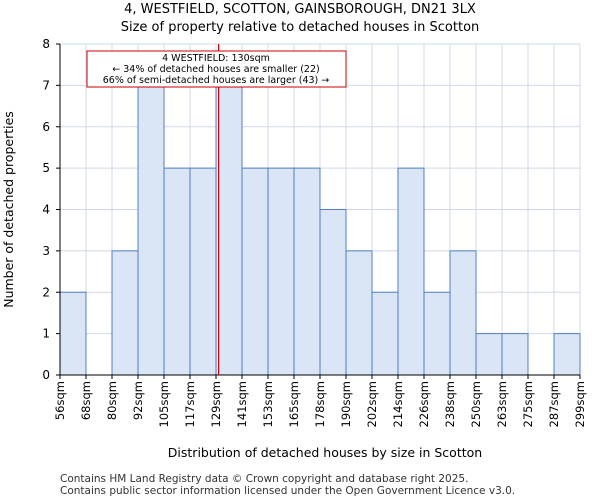  I want to click on y-tick-label: 2, so click(46, 292).